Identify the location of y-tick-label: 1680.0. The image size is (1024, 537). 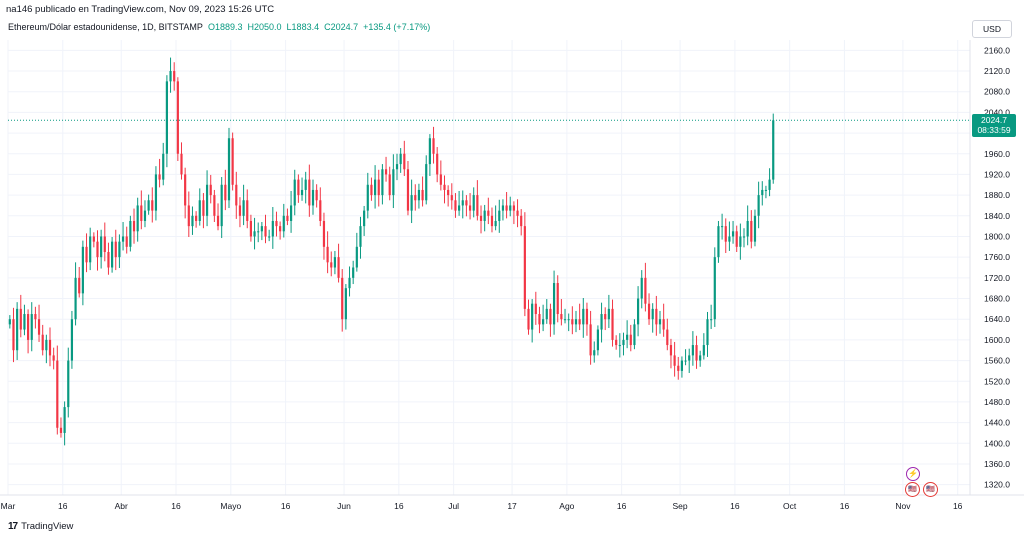
(997, 299).